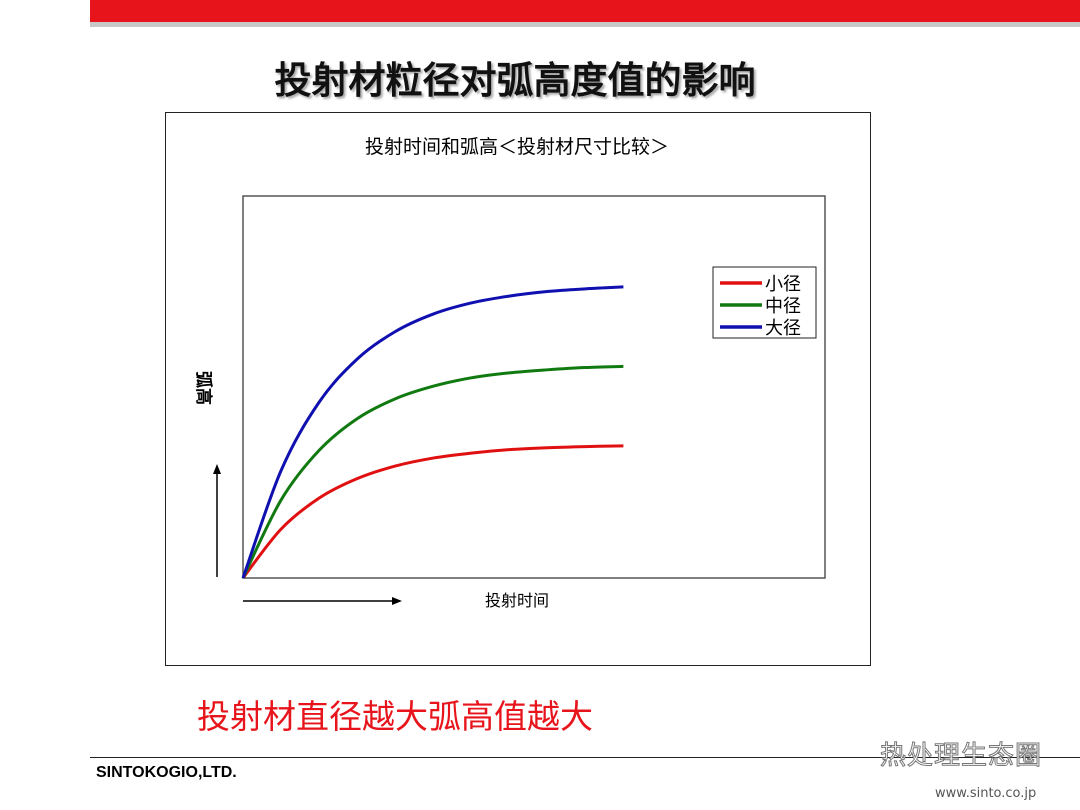 Image resolution: width=1080 pixels, height=810 pixels. Describe the element at coordinates (517, 147) in the screenshot. I see `chart-title: 投射时间和弧高＜投射材尺寸比较＞` at that location.